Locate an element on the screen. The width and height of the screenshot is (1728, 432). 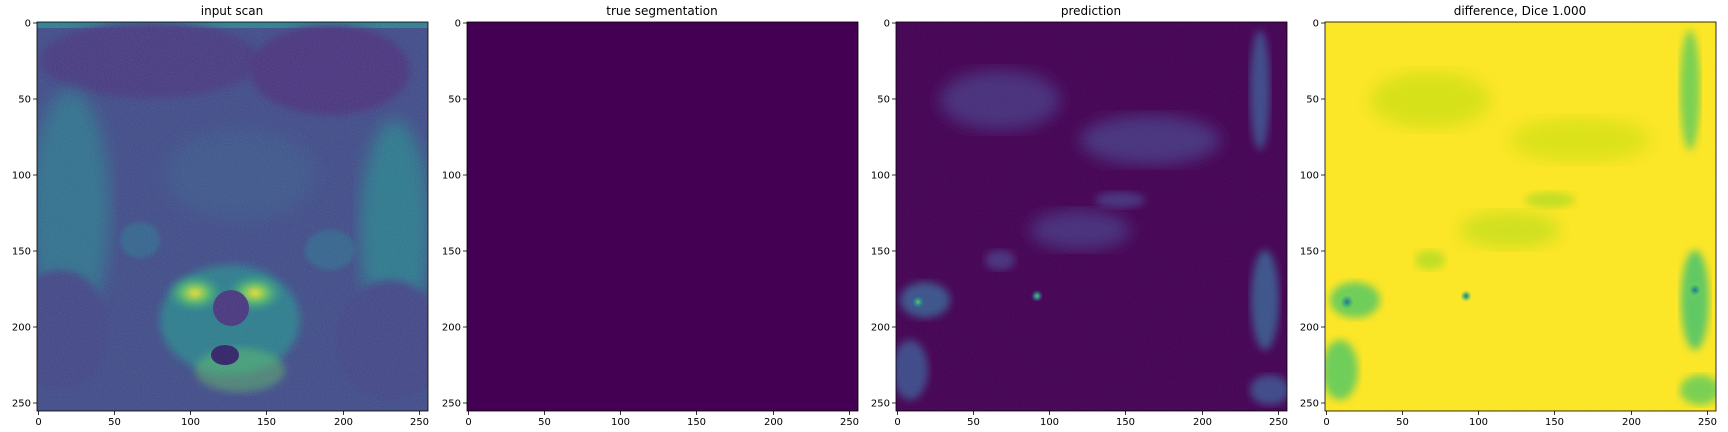
prediction-y-axis: 0 50 100 150 200 250 is located at coordinates (883, 214).